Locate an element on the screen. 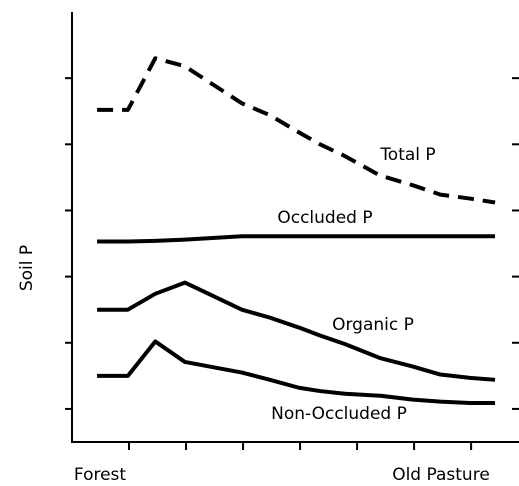 Image resolution: width=519 pixels, height=486 pixels. series-label: Organic P is located at coordinates (373, 325).